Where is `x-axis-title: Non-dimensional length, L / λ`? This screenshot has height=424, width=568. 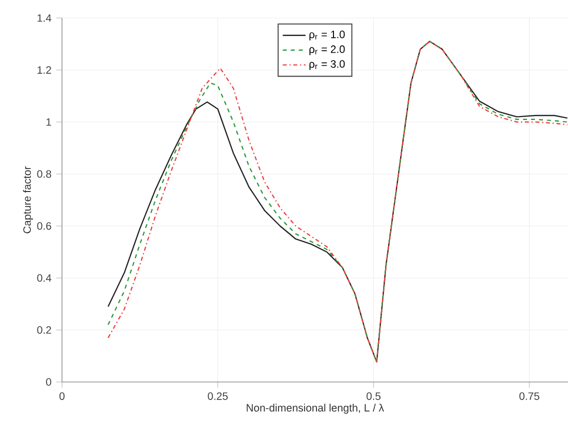 x-axis-title: Non-dimensional length, L / λ is located at coordinates (315, 409).